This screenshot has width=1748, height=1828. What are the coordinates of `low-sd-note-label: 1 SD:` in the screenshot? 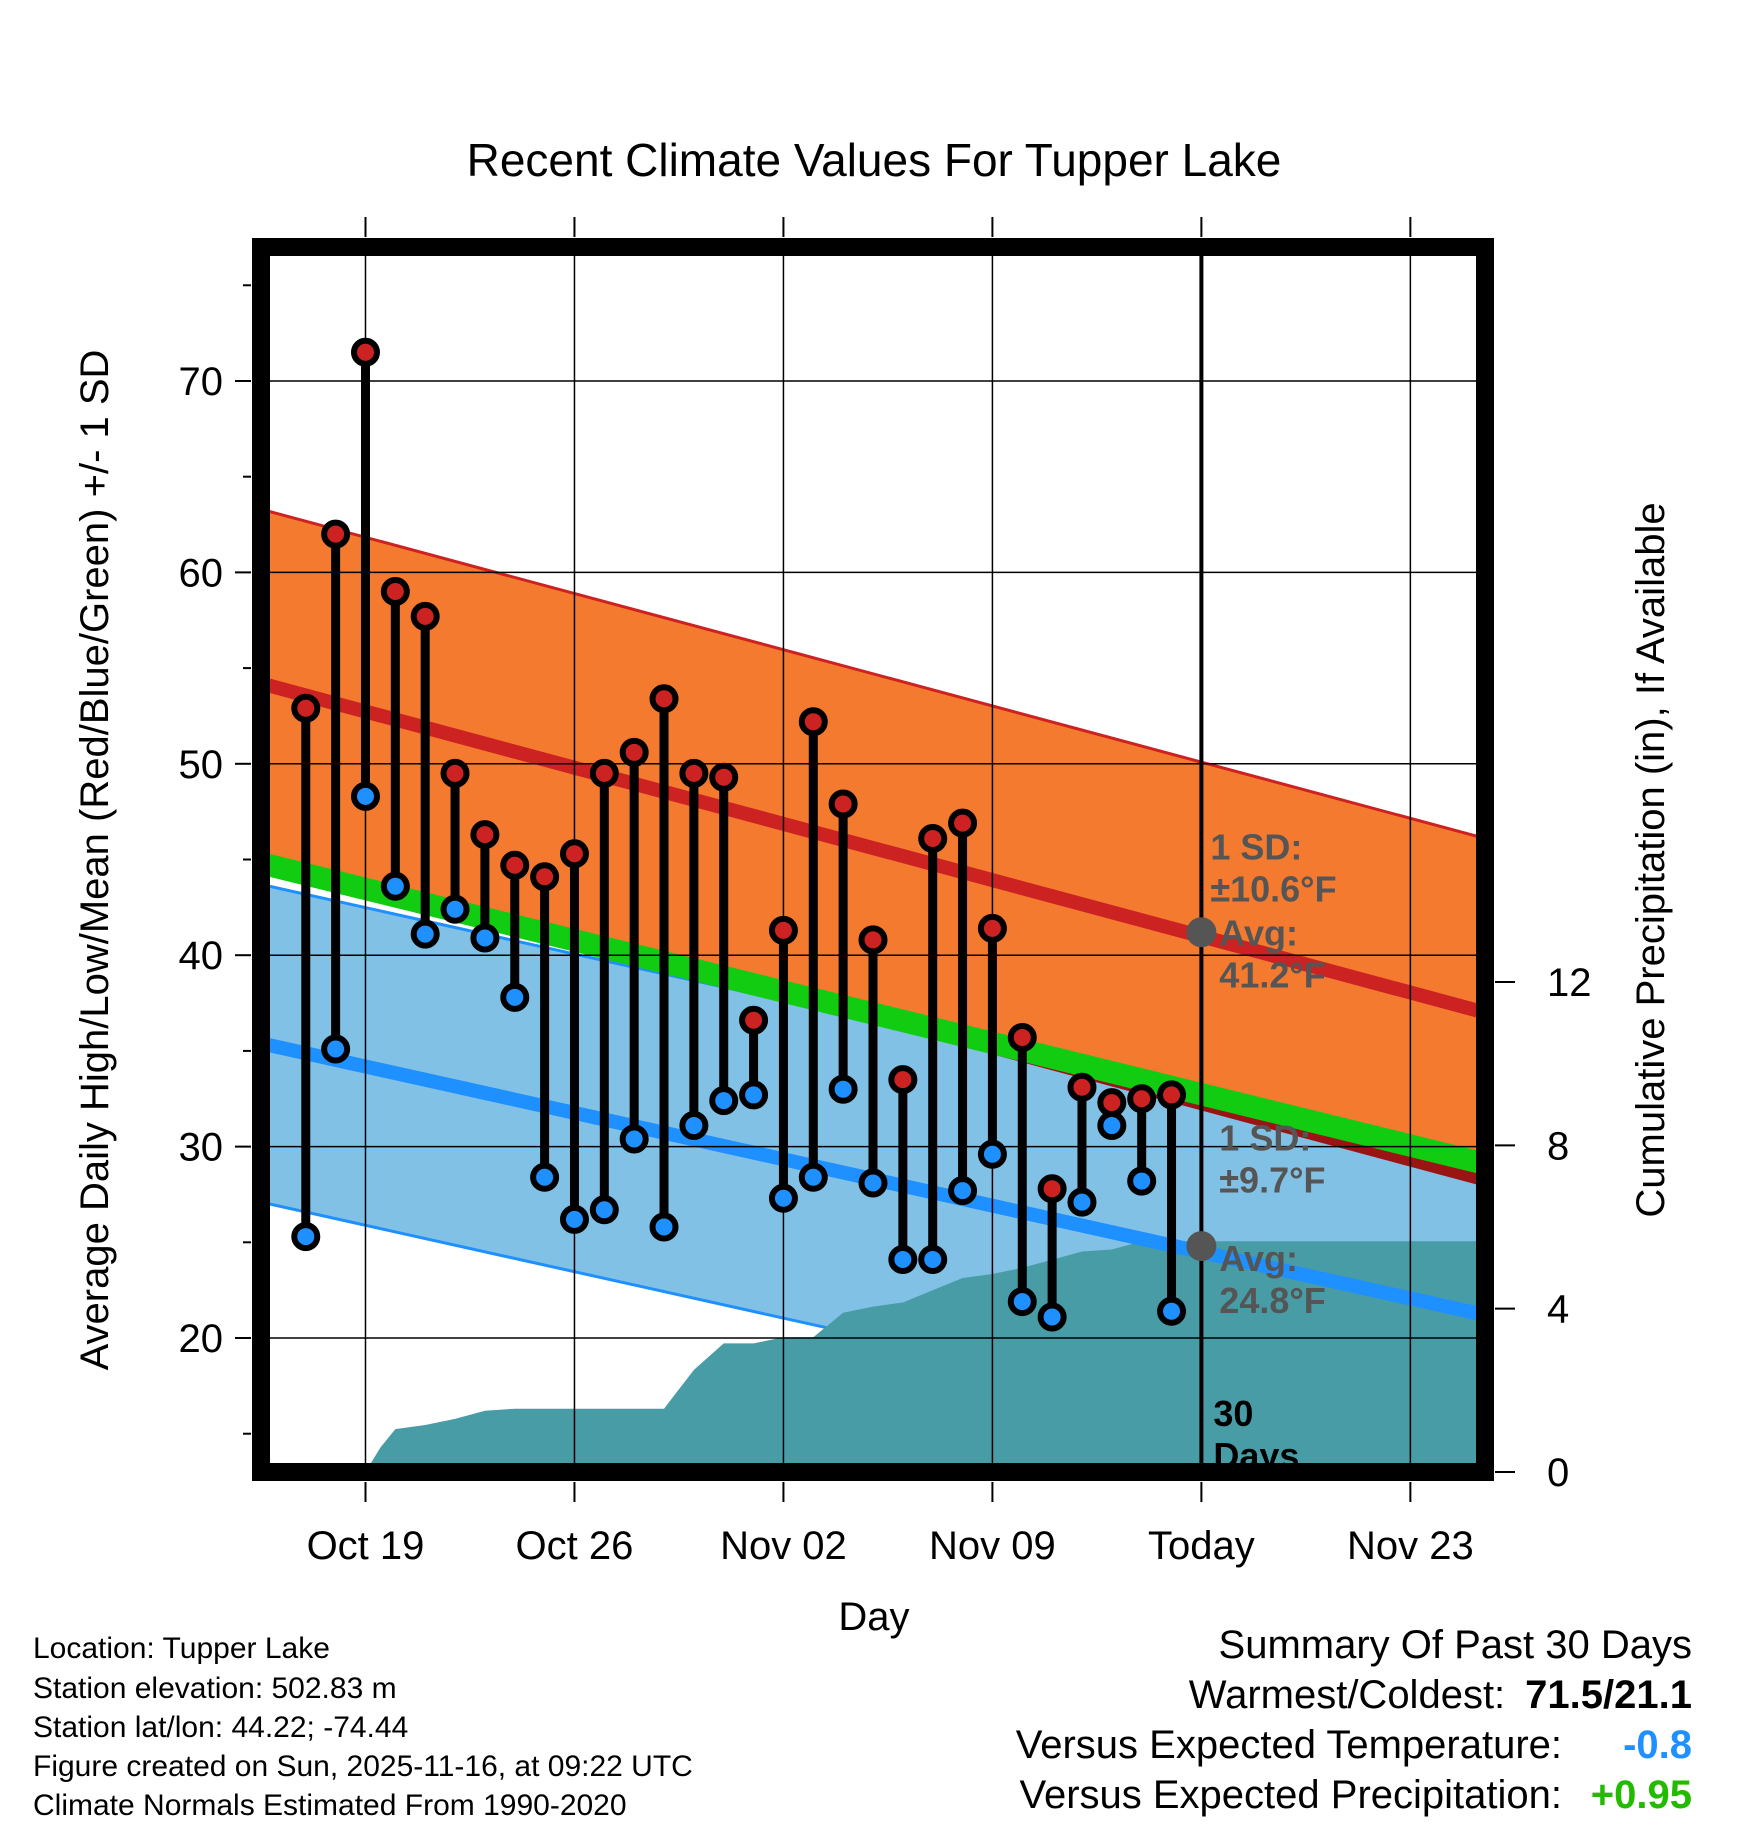 It's located at (1265, 1137).